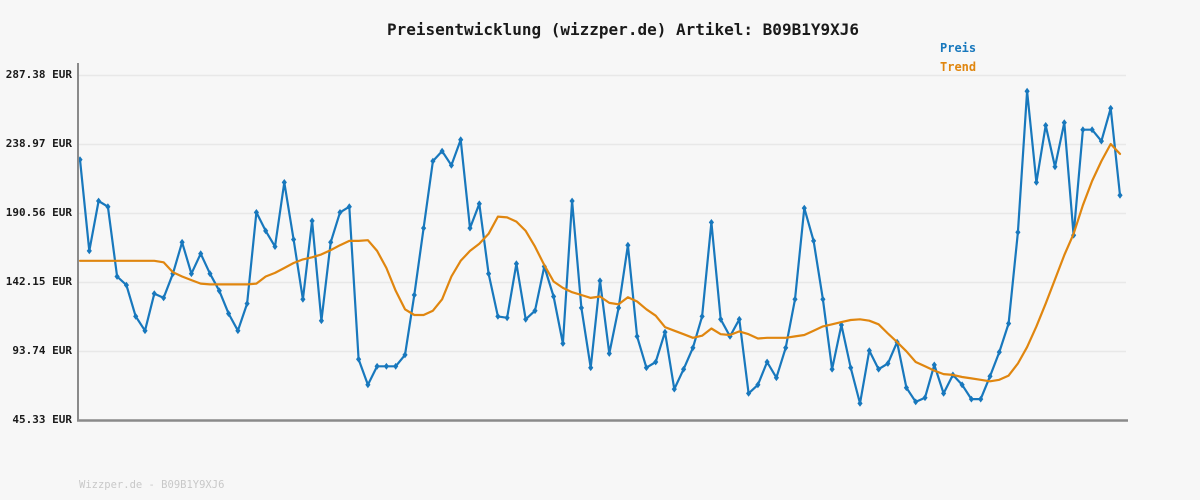 This screenshot has height=500, width=1200. What do you see at coordinates (958, 67) in the screenshot?
I see `legend-item-trend: Trend` at bounding box center [958, 67].